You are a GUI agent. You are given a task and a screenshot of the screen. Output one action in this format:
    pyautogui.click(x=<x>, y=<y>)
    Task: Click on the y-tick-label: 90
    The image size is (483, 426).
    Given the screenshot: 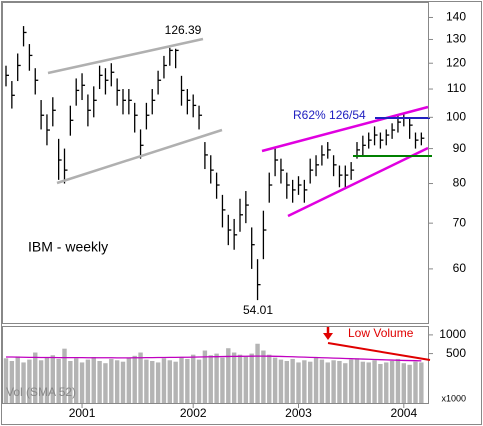 What is the action you would take?
    pyautogui.click(x=460, y=148)
    